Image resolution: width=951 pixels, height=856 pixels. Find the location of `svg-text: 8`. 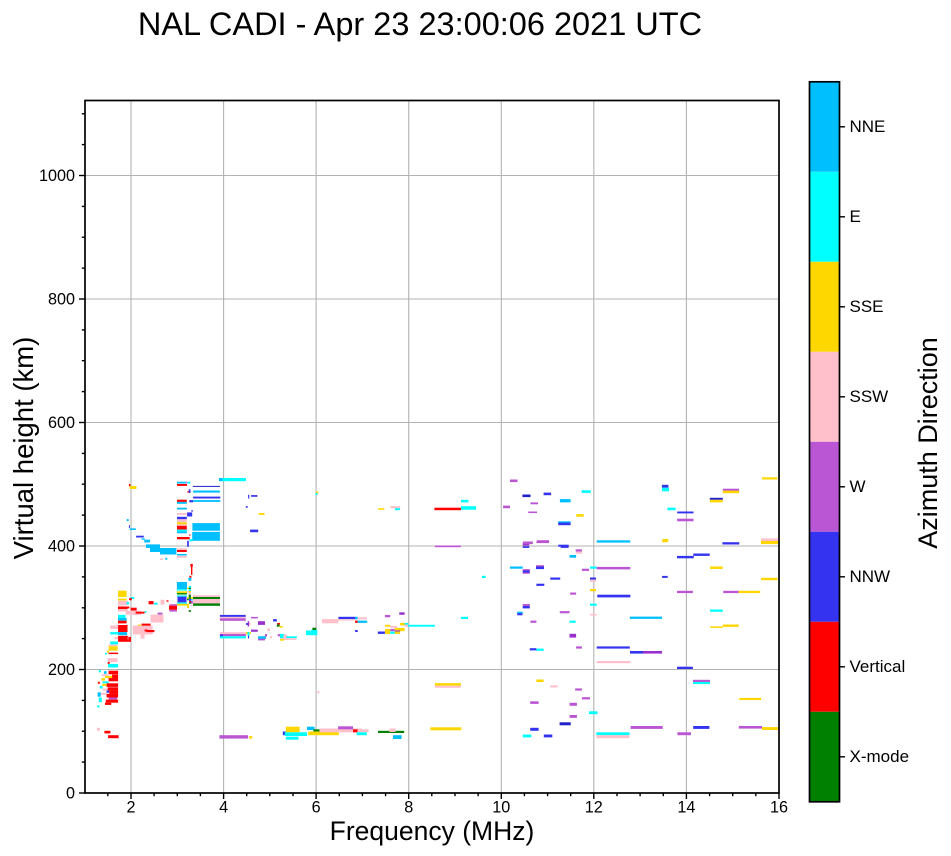

svg-text: 8 is located at coordinates (408, 808).